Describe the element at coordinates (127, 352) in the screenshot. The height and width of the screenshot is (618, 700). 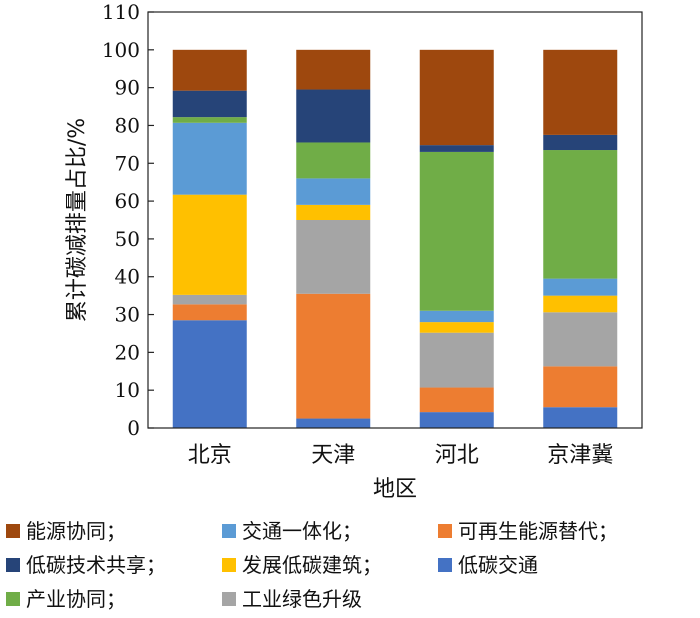
I see `y-tick-label: 20` at that location.